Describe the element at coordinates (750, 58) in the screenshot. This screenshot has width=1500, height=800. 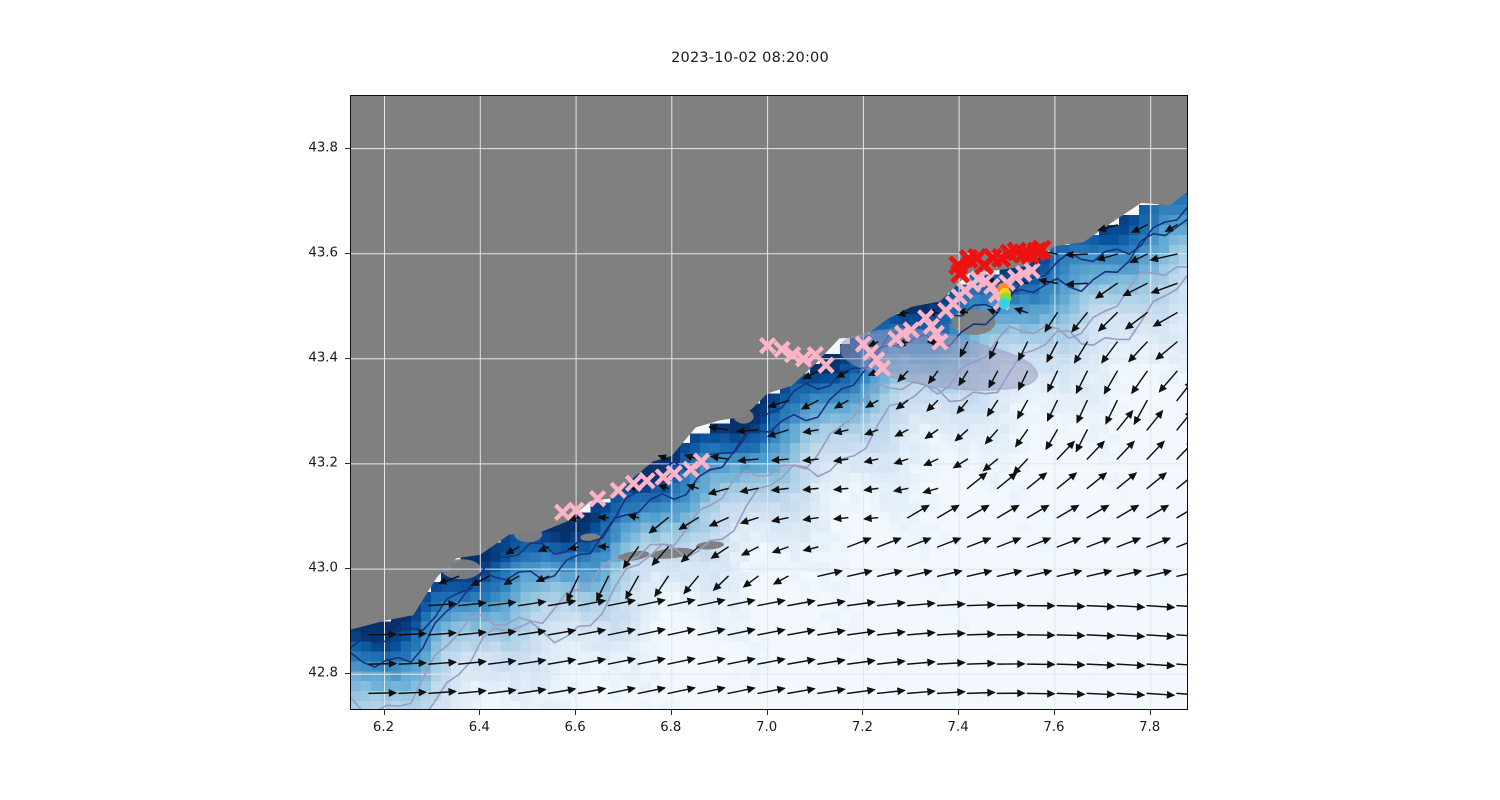
I see `figure-title: 2023-10-02 08:20:00` at that location.